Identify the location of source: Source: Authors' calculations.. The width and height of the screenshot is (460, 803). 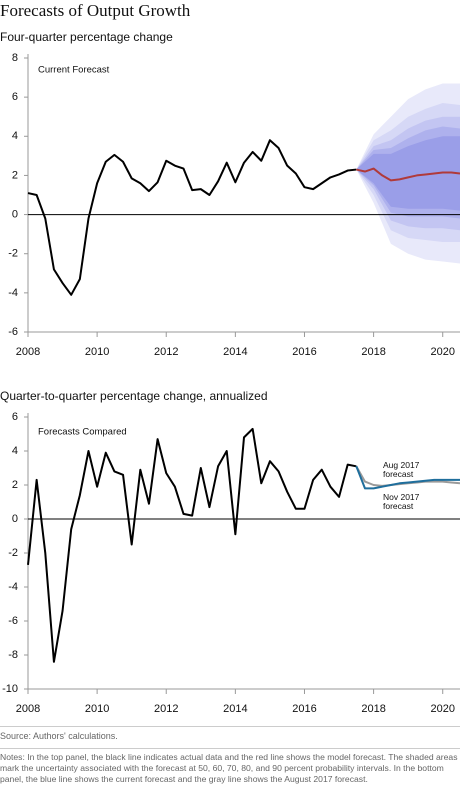
(59, 736).